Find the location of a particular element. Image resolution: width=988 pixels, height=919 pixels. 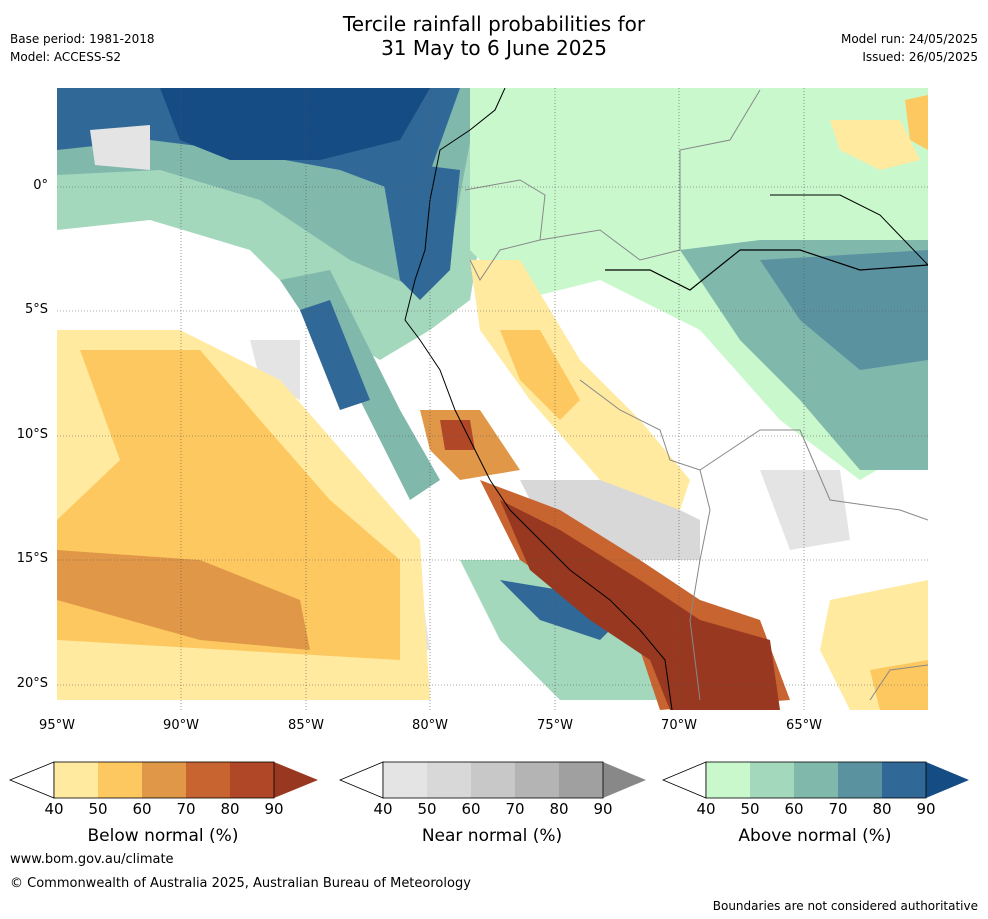

colorbar-below is located at coordinates (163, 780).